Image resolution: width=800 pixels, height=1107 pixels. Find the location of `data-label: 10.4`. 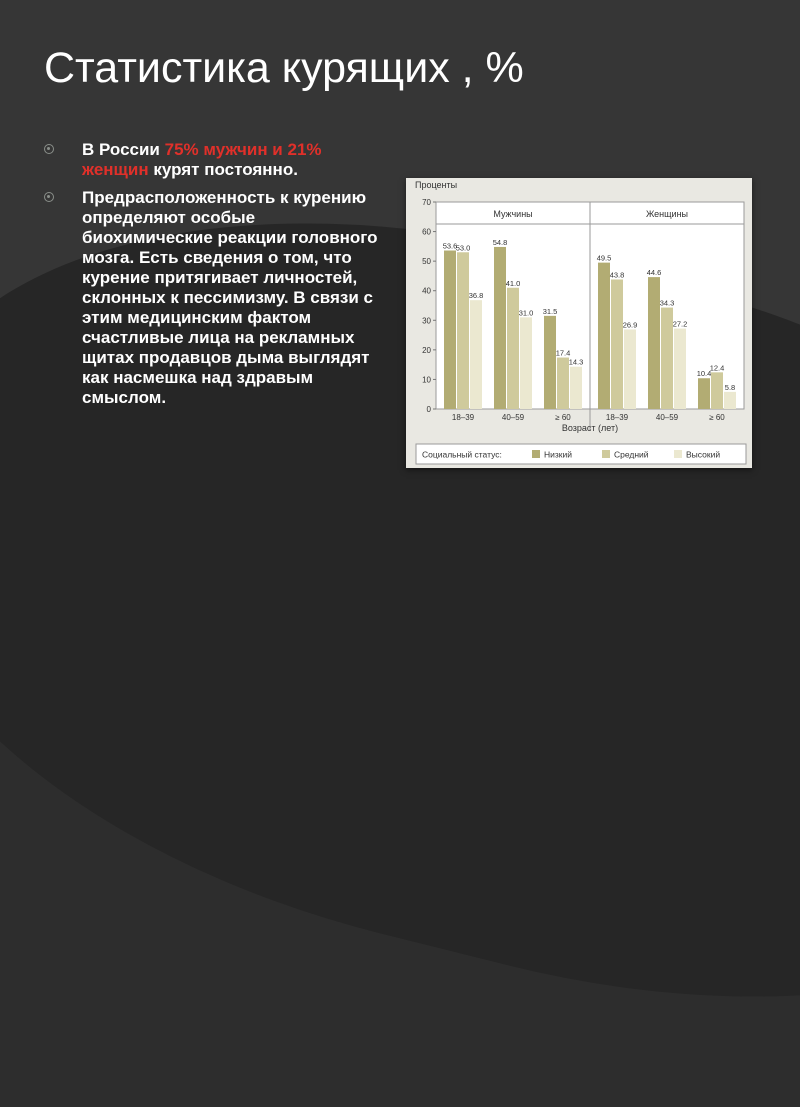

data-label: 10.4 is located at coordinates (704, 373).